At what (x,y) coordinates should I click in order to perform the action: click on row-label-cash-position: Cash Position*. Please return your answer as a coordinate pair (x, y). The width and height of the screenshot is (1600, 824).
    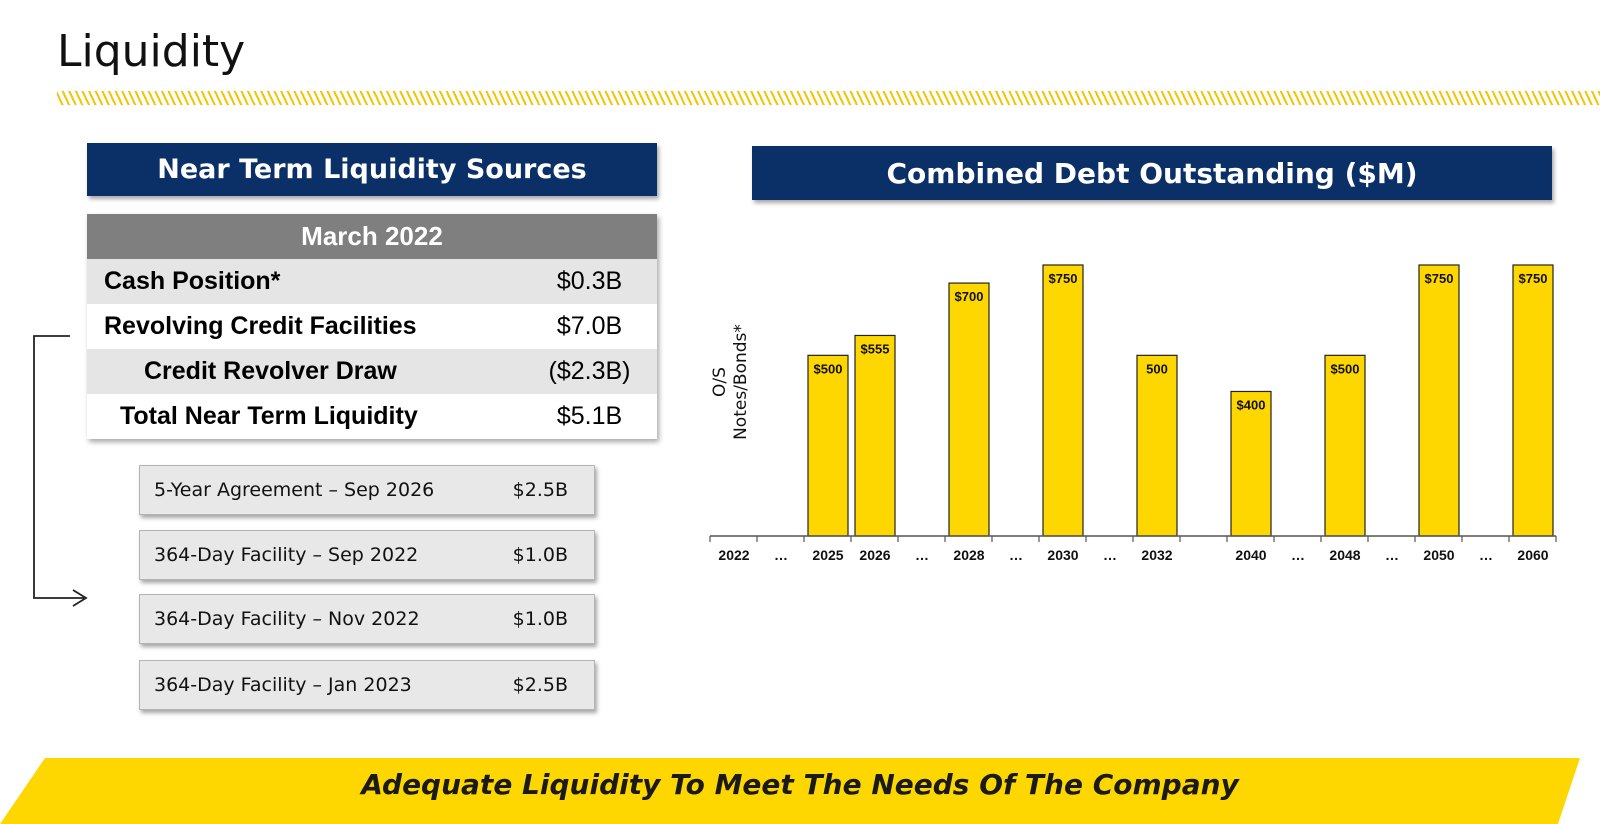
    Looking at the image, I should click on (192, 281).